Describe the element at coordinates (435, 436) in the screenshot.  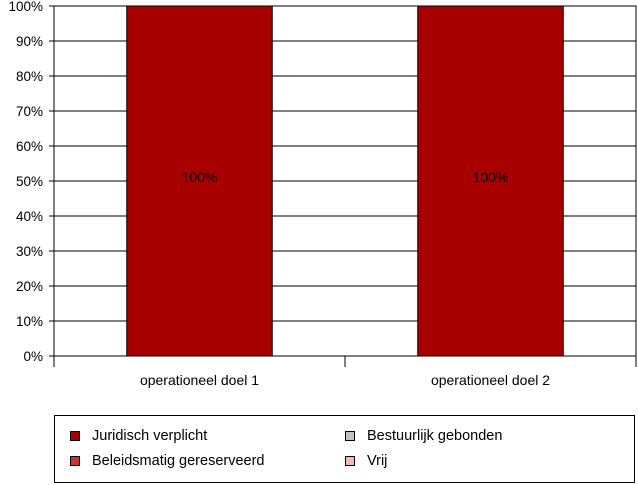
I see `legend-label: Bestuurlijk gebonden` at that location.